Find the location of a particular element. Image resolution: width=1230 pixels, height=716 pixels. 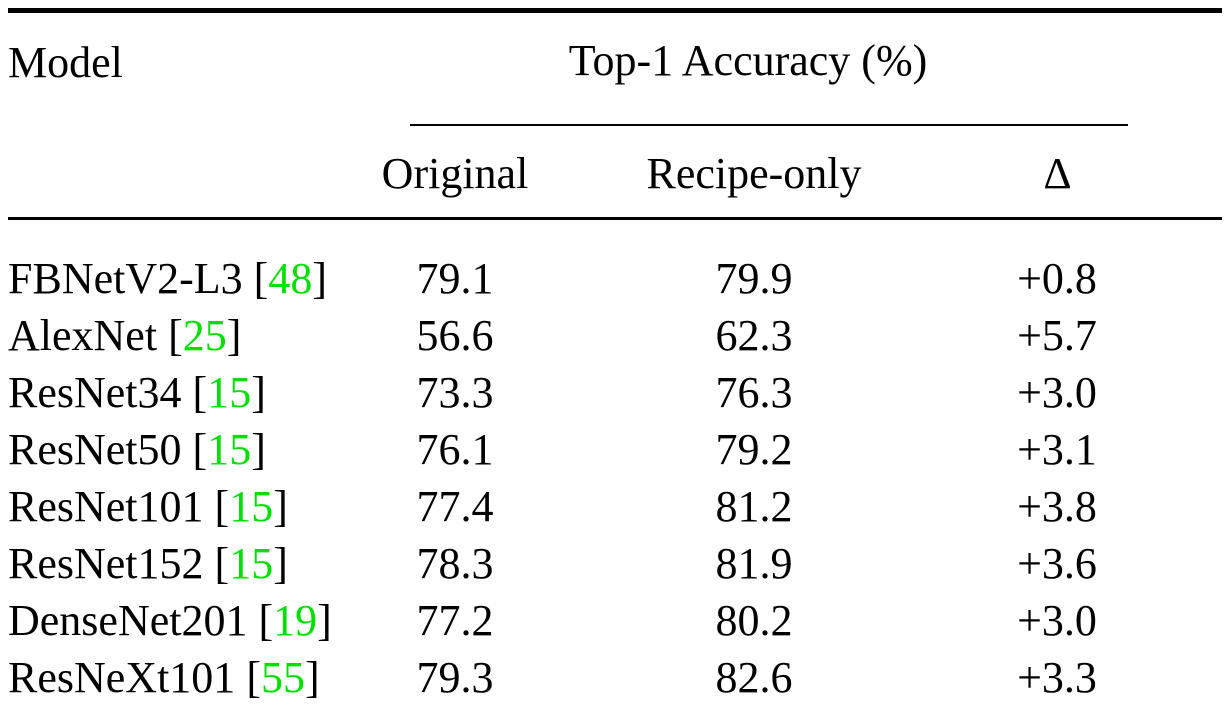

model-name-cell: ResNet34 [15] is located at coordinates (184, 392).